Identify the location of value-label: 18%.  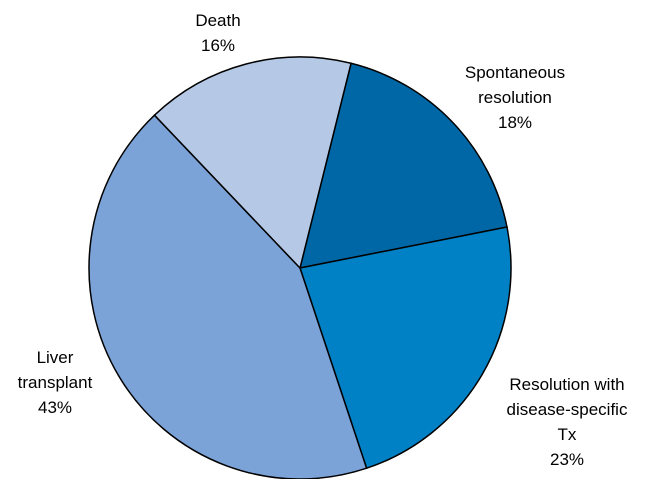
(515, 122).